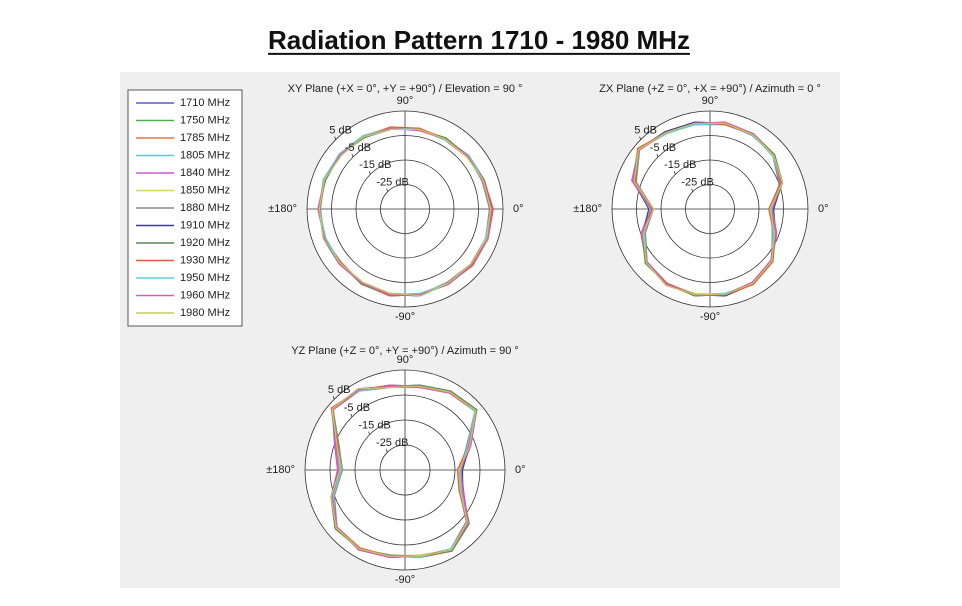 Image resolution: width=962 pixels, height=606 pixels. What do you see at coordinates (205, 313) in the screenshot?
I see `legend-label: 1980 MHz` at bounding box center [205, 313].